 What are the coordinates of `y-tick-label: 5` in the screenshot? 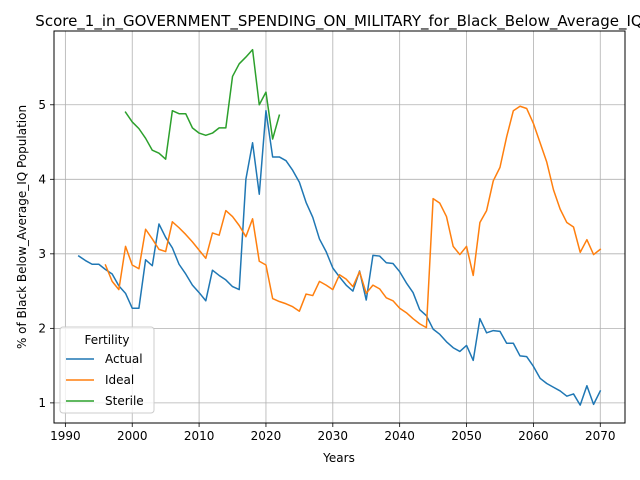 It's located at (42, 105).